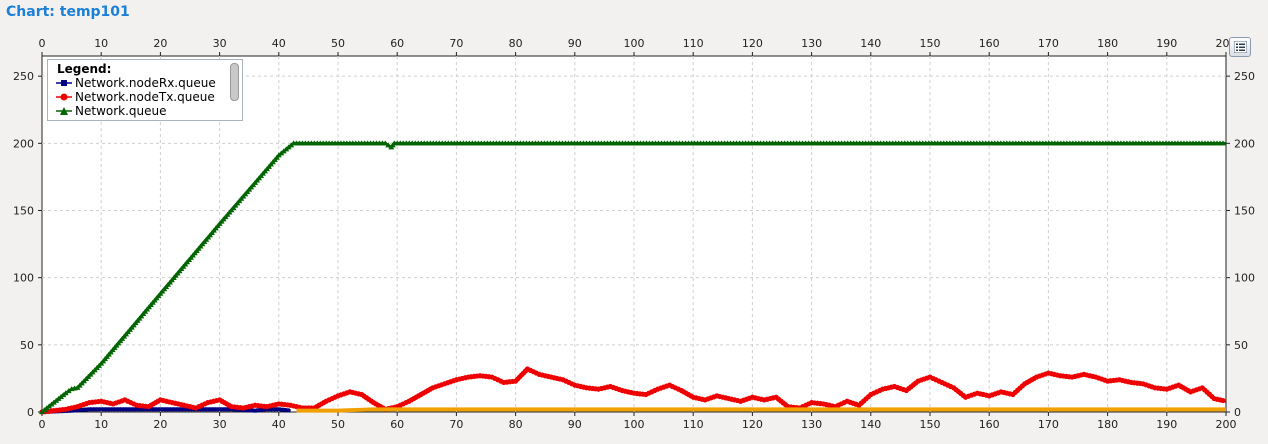 Image resolution: width=1268 pixels, height=444 pixels. I want to click on x-tick-label-top: 70, so click(456, 43).